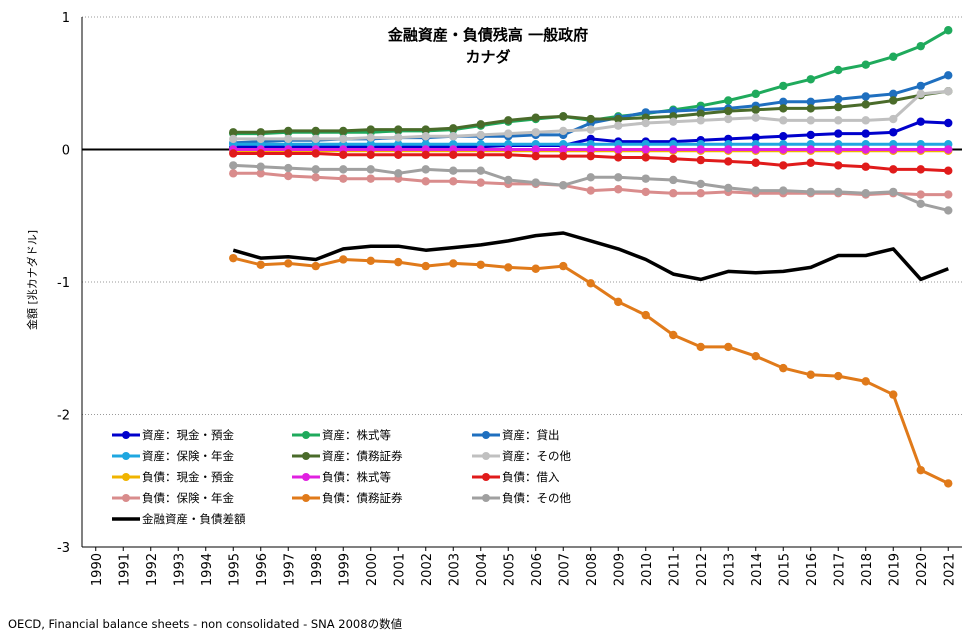 This screenshot has height=639, width=978. I want to click on y-tick-label: -1, so click(63, 283).